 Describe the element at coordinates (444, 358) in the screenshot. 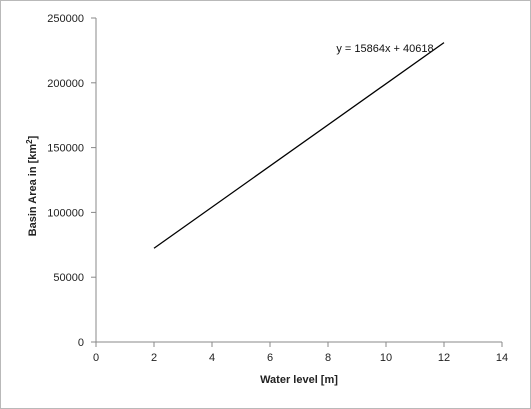

I see `x-tick-label: 12` at that location.